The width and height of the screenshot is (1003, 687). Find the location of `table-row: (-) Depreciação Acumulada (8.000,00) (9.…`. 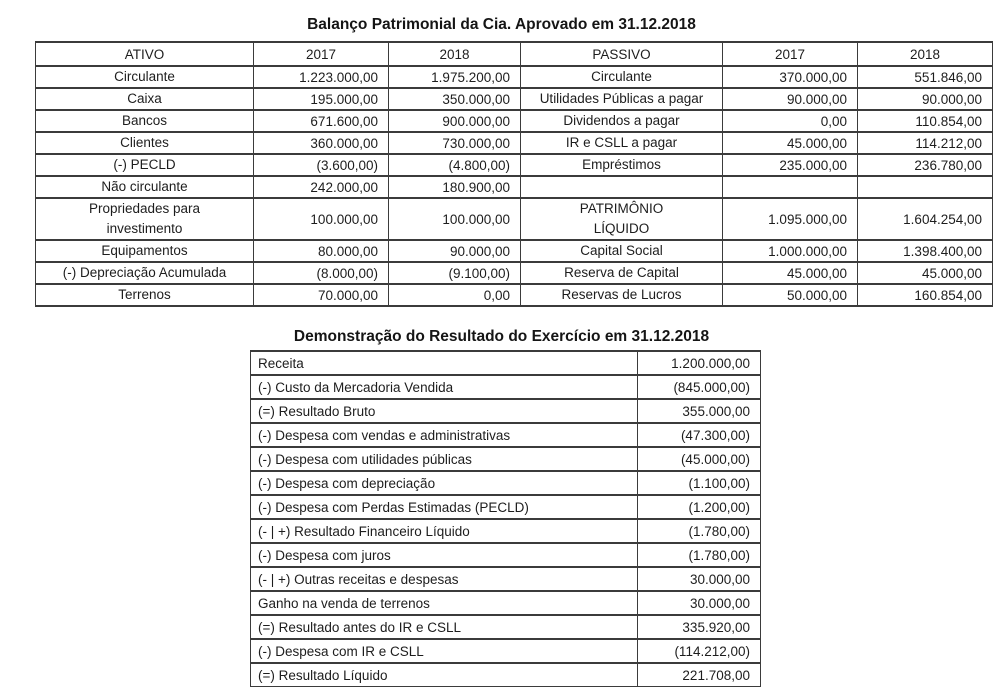

table-row: (-) Depreciação Acumulada (8.000,00) (9.… is located at coordinates (514, 273).